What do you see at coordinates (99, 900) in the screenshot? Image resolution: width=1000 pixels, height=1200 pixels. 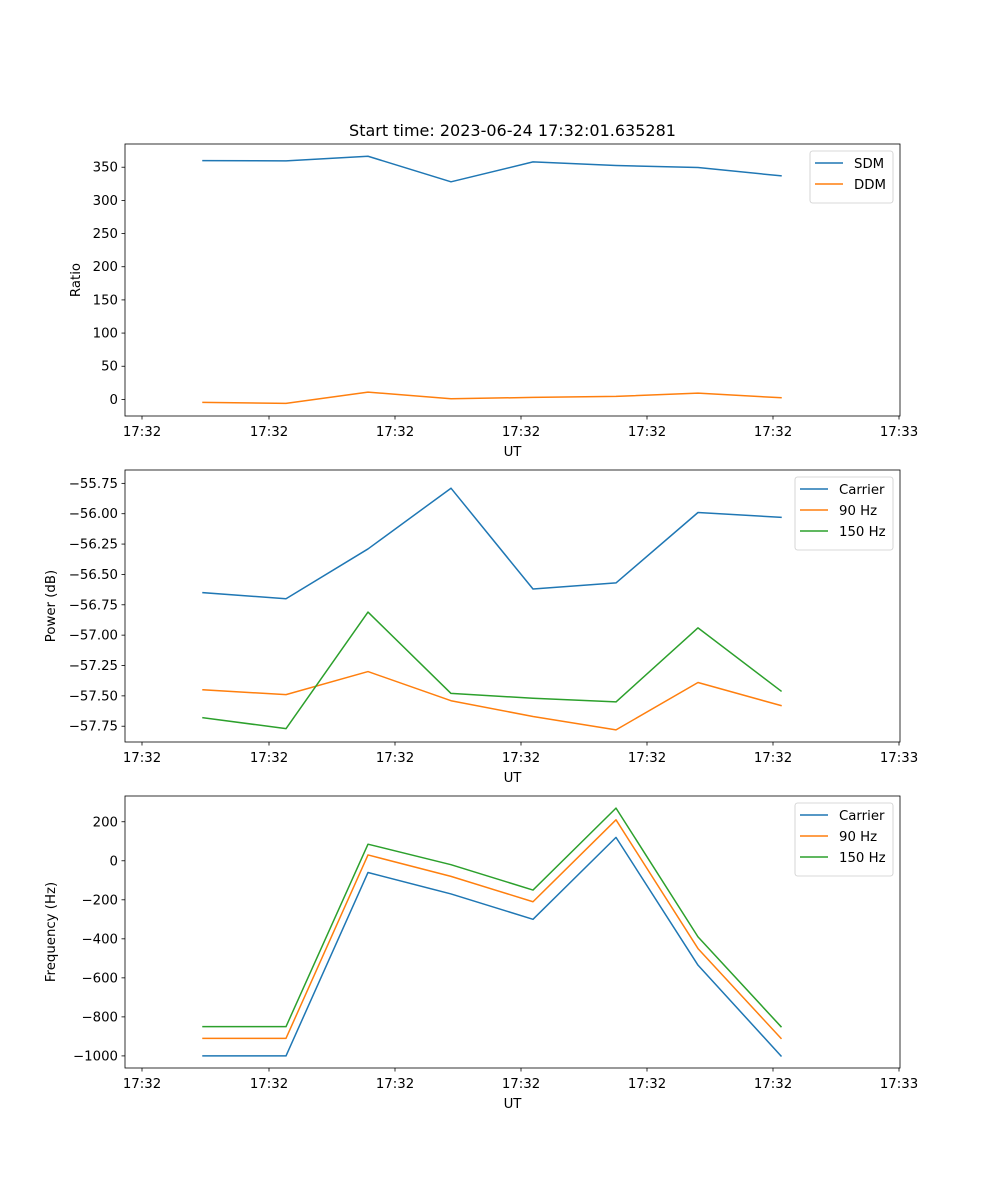 I see `y-tick-label: −200` at bounding box center [99, 900].